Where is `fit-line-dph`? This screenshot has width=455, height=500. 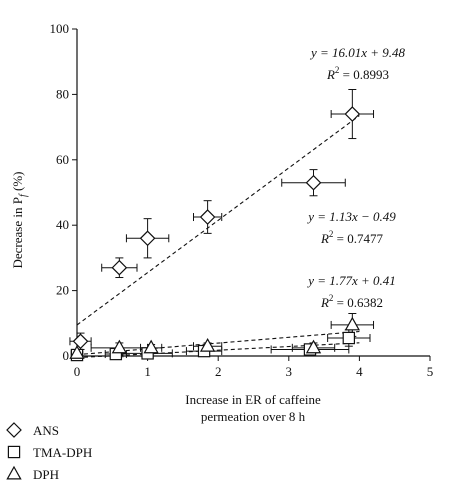
fit-line-dph is located at coordinates (218, 343).